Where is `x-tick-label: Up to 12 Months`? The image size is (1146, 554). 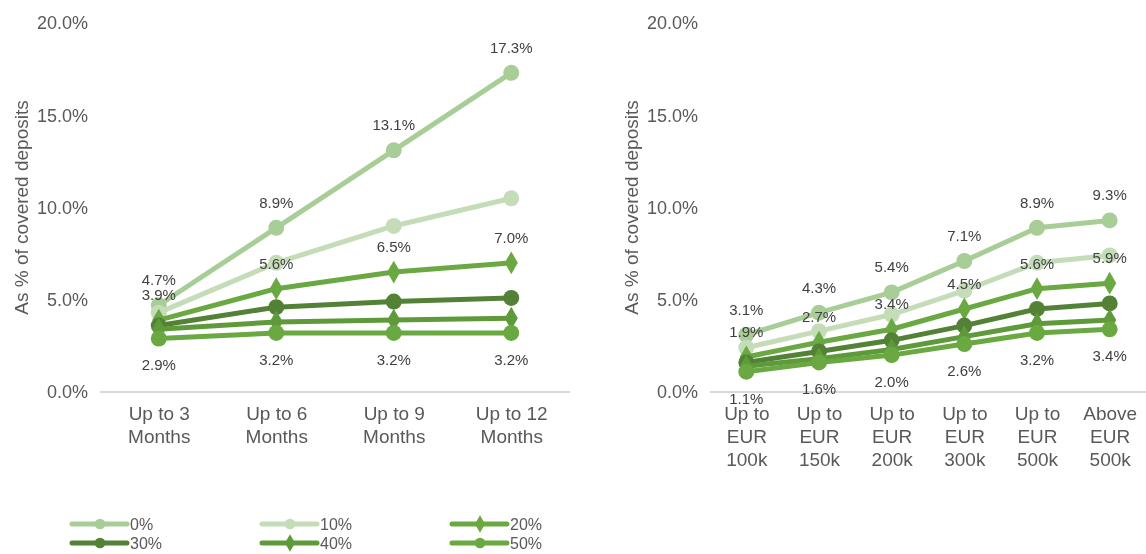 x-tick-label: Up to 12 Months is located at coordinates (511, 425).